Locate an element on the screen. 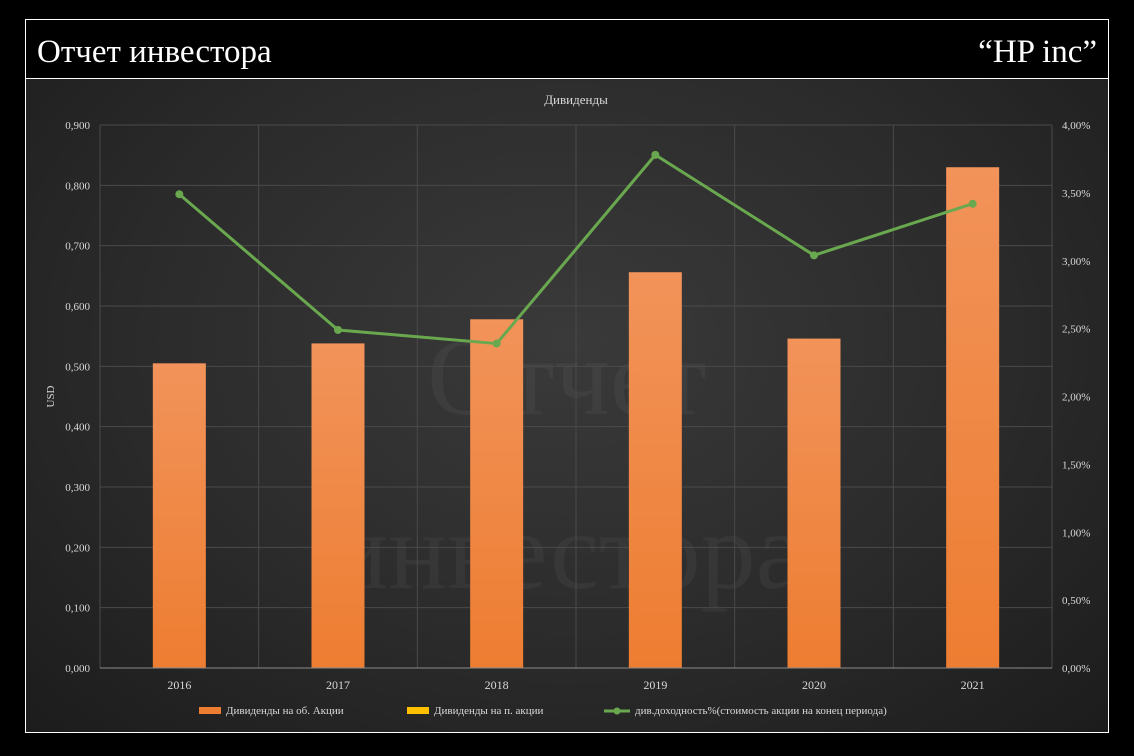 The height and width of the screenshot is (756, 1134). y-tick-label: 0,600 is located at coordinates (77, 307).